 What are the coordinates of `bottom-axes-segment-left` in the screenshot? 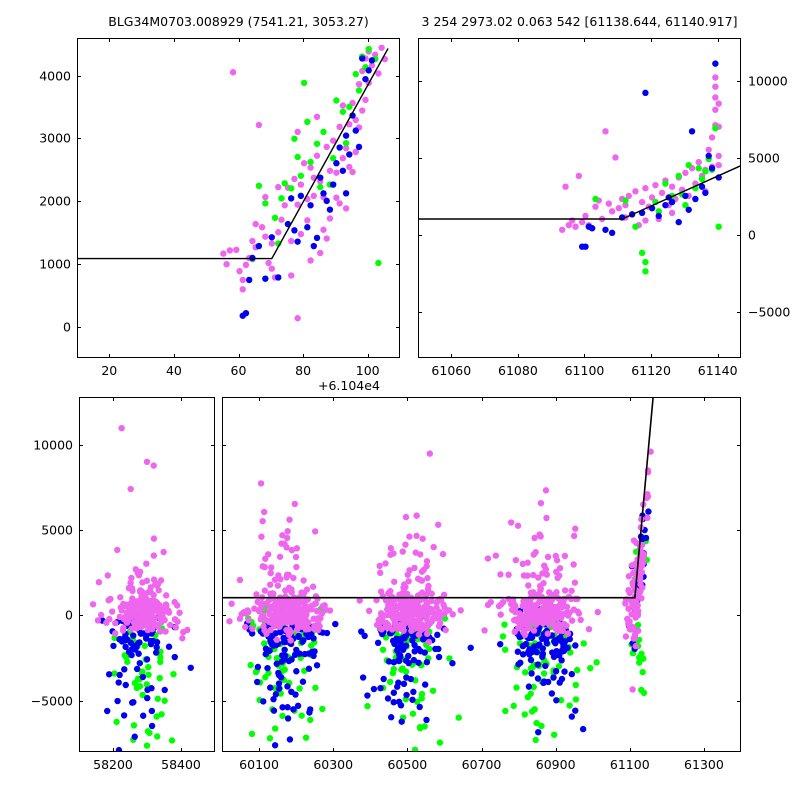 It's located at (147, 574).